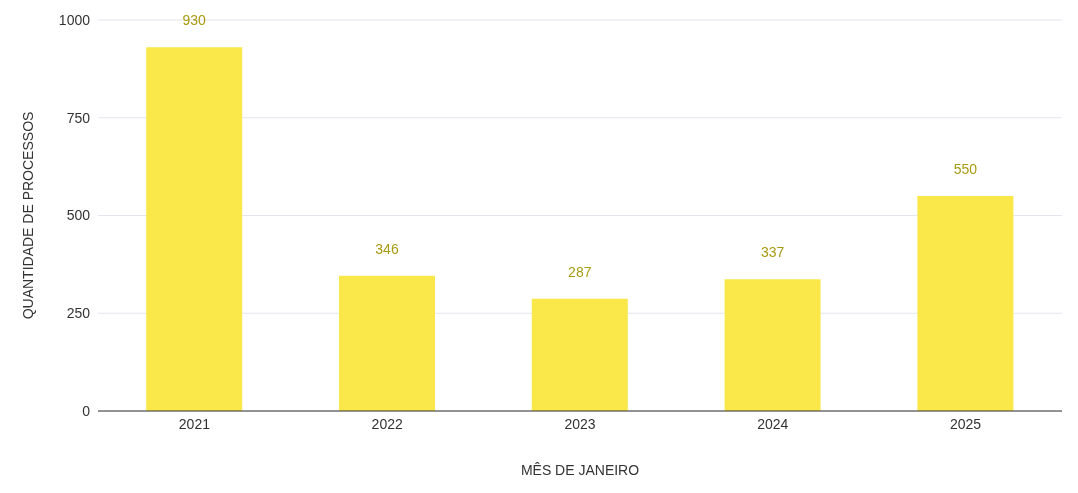  I want to click on x-tick-label: 2022, so click(387, 423).